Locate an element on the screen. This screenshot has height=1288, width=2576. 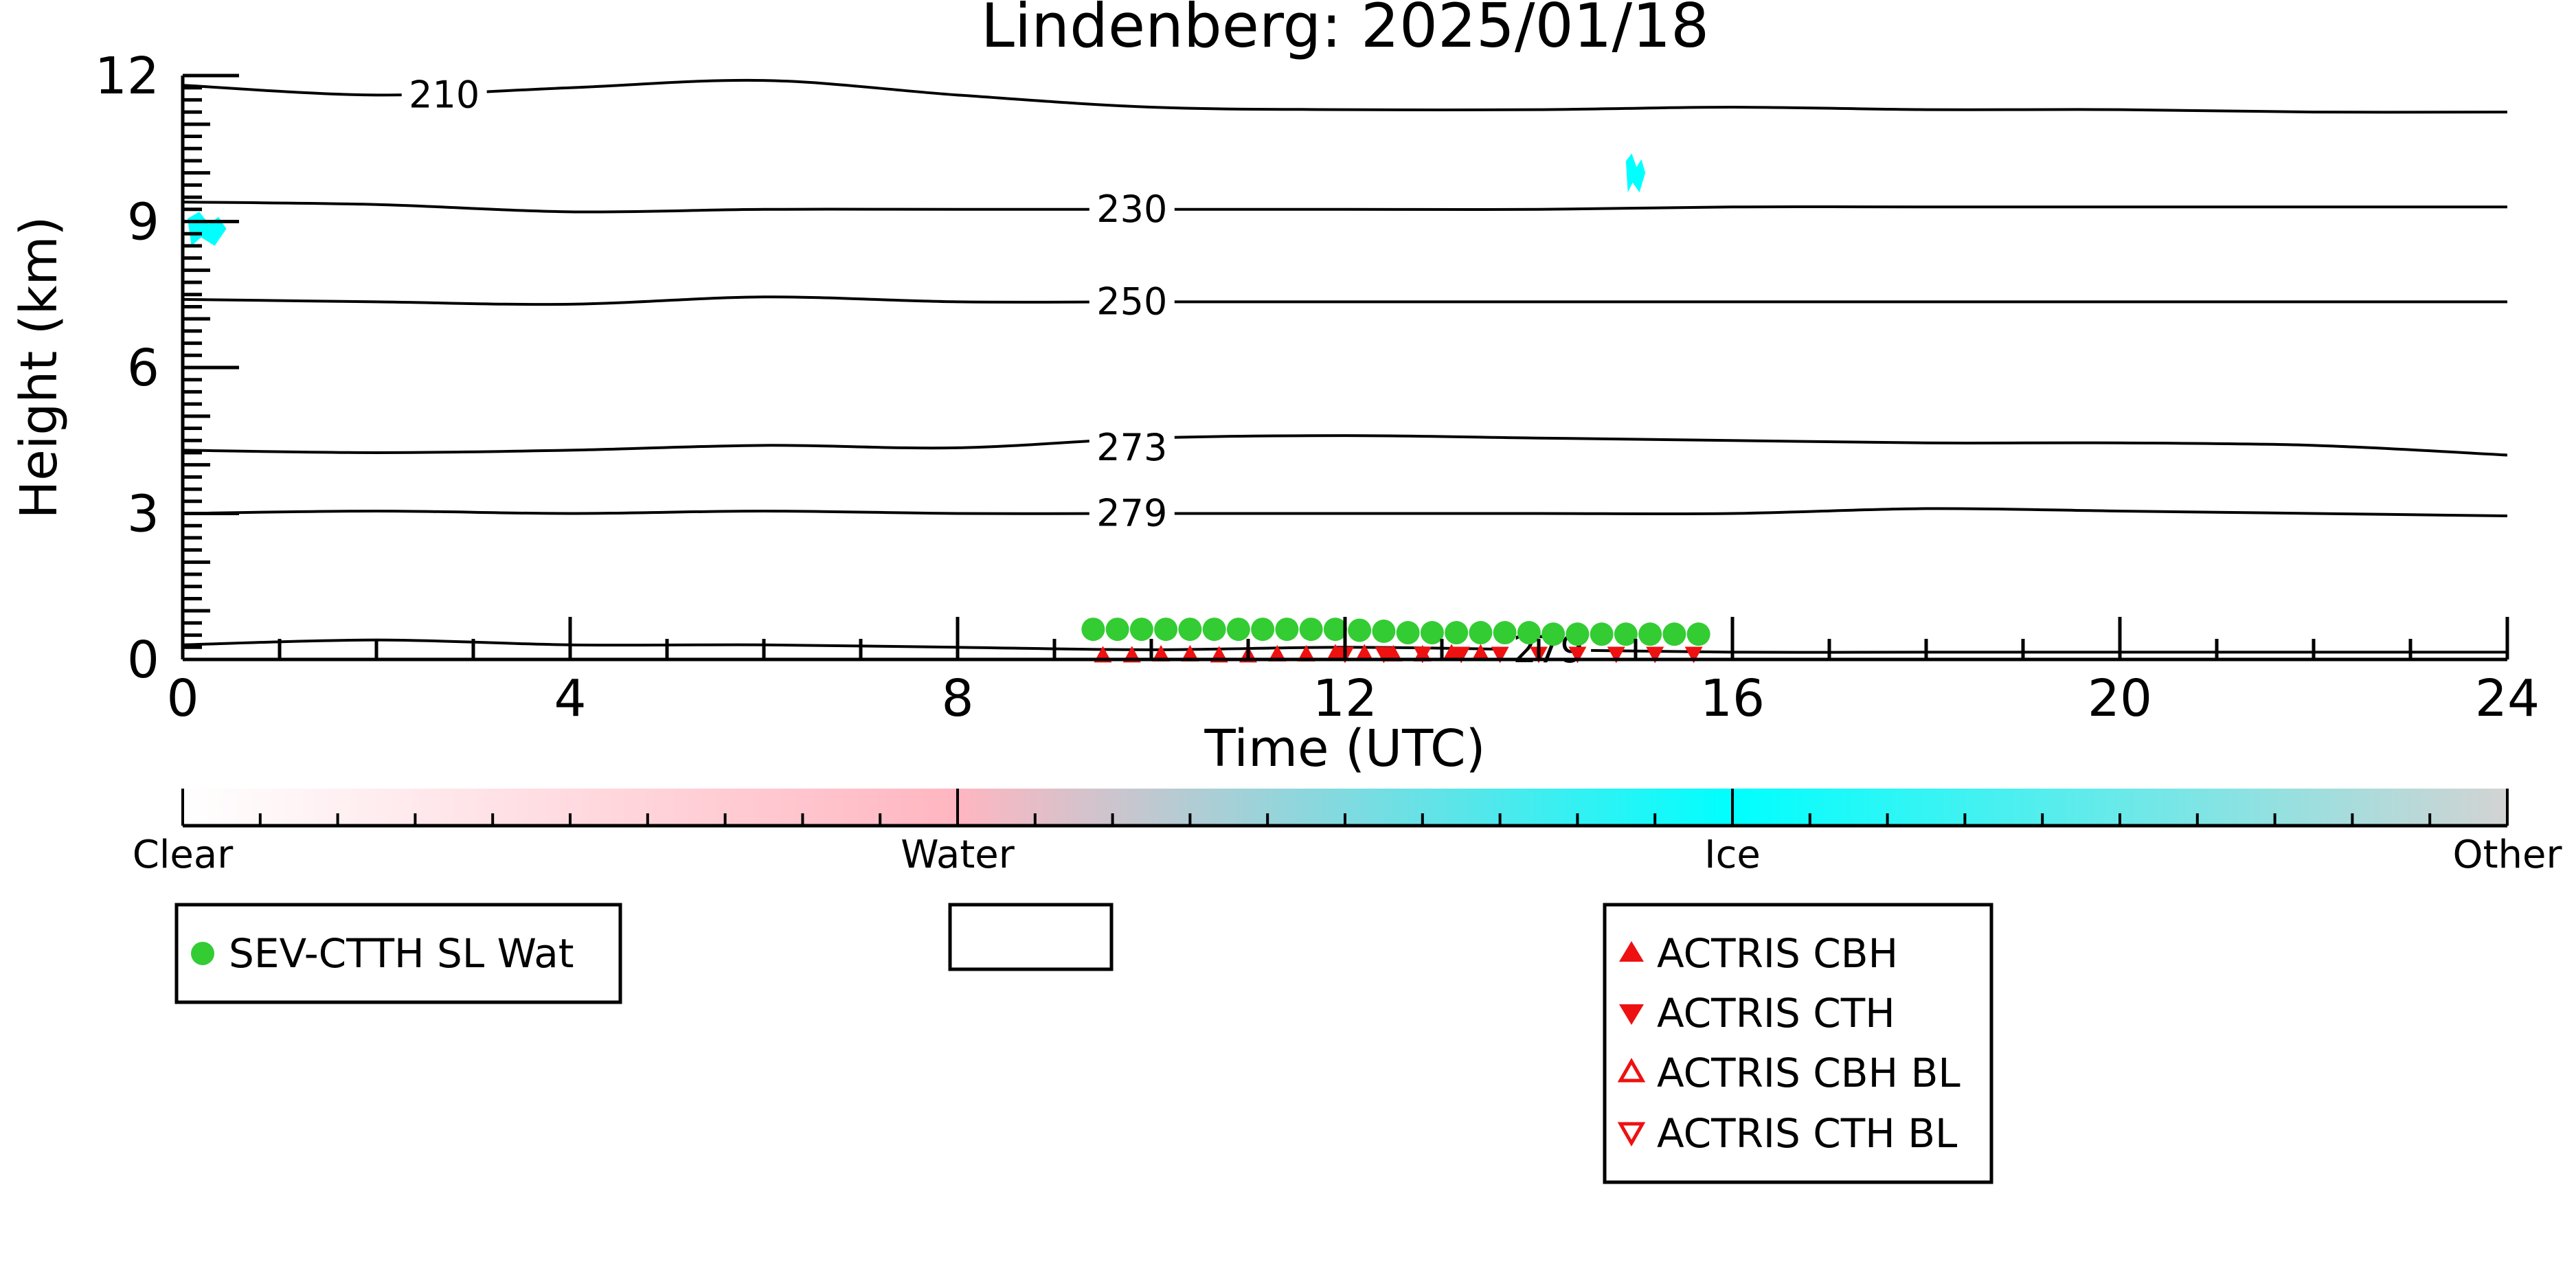
legend-satellite: SEV-CTTH SL Wat is located at coordinates (398, 953).